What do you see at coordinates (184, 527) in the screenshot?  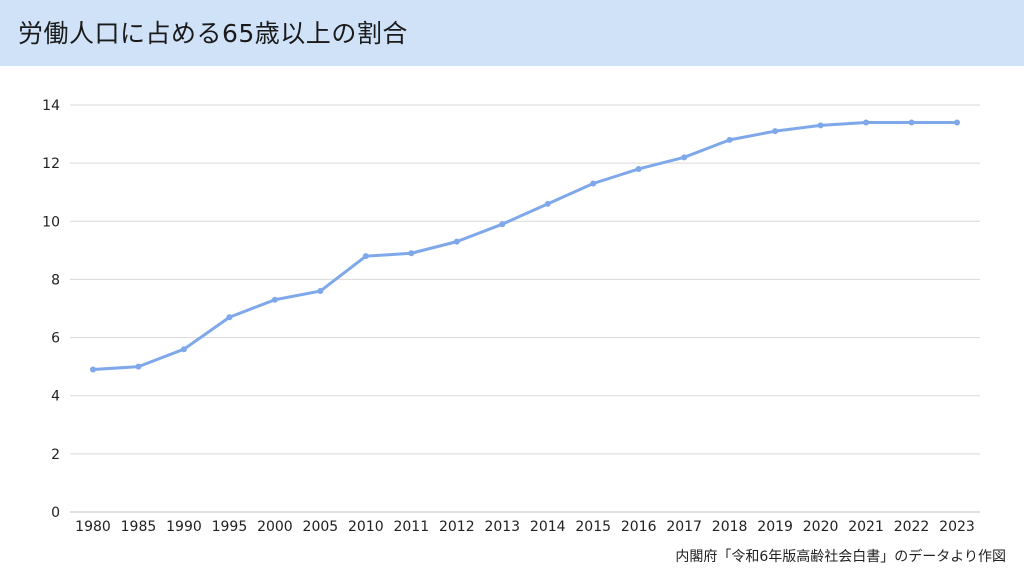 I see `x-tick-label: 1990` at bounding box center [184, 527].